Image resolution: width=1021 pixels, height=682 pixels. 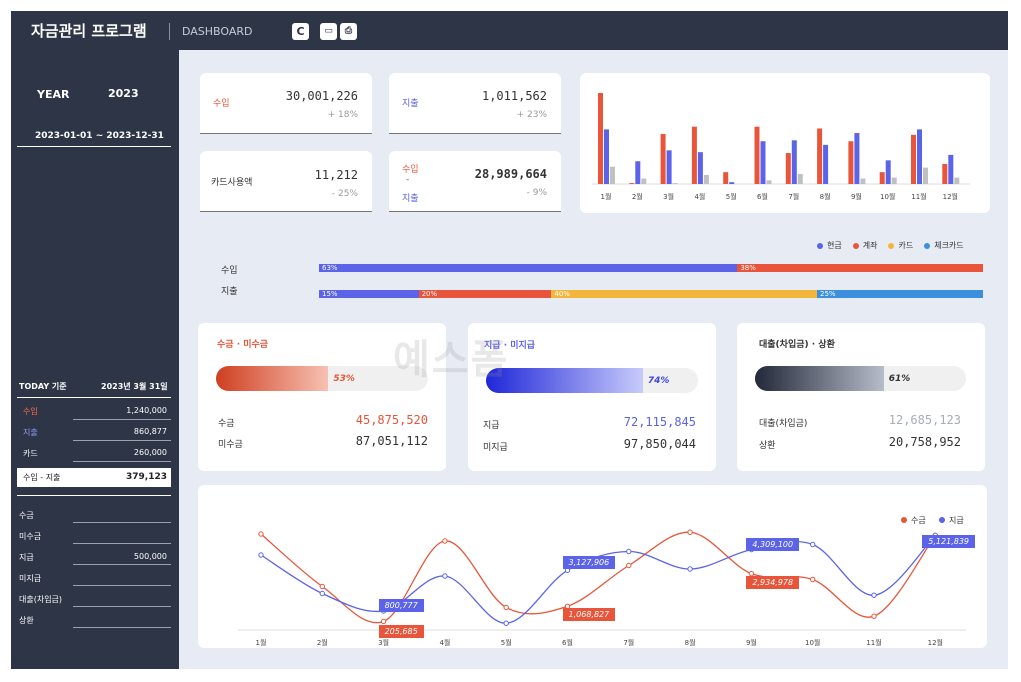 What do you see at coordinates (510, 174) in the screenshot?
I see `net-card-value: 28,989,664` at bounding box center [510, 174].